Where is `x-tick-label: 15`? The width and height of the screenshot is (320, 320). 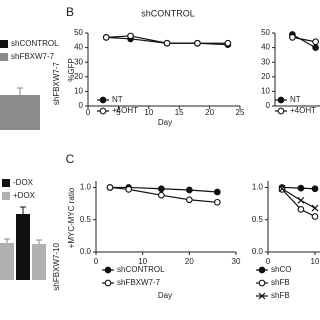
x-tick-label: 15 is located at coordinates (179, 112).